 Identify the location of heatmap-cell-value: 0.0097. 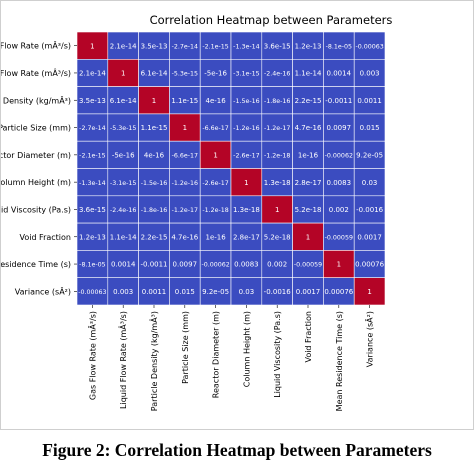
(339, 128).